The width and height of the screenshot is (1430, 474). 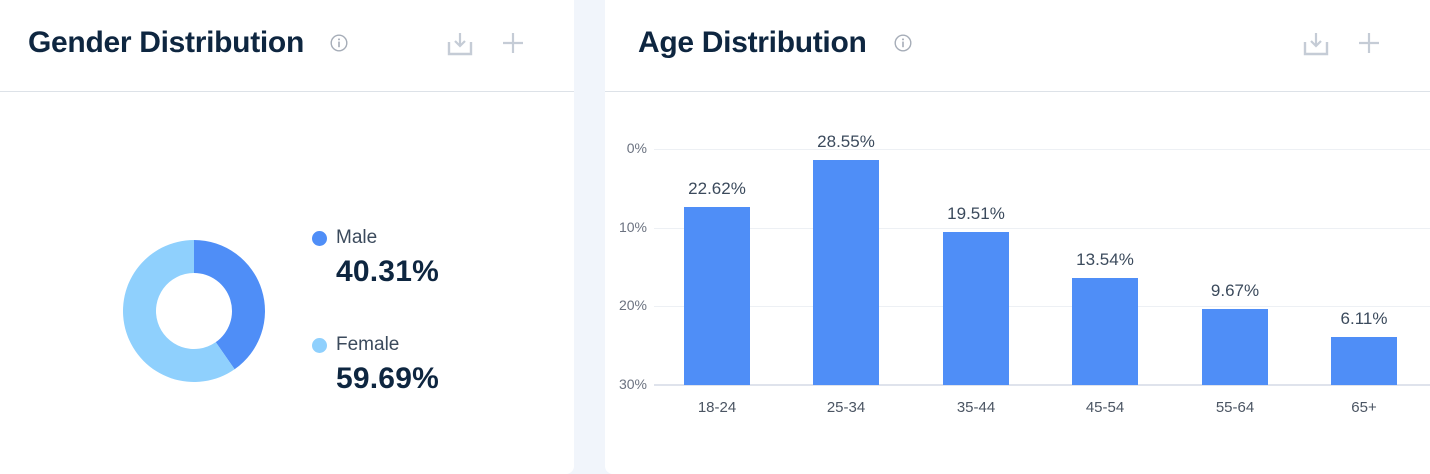 I want to click on donut-slice-male, so click(x=229, y=305).